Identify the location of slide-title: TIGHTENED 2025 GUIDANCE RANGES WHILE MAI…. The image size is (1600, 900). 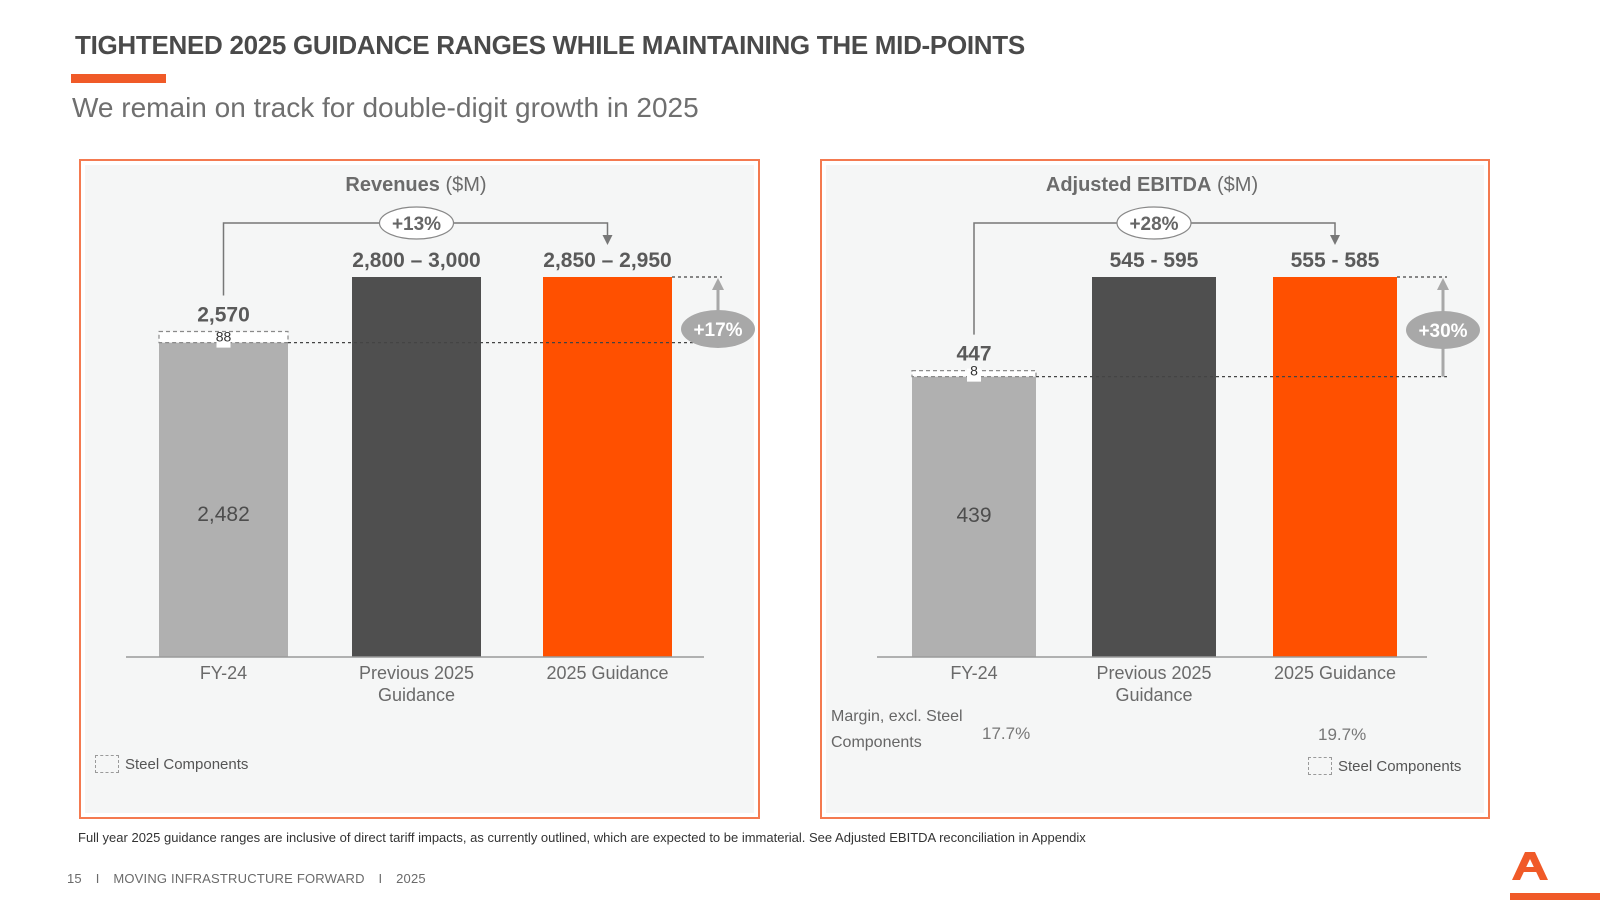
(550, 45).